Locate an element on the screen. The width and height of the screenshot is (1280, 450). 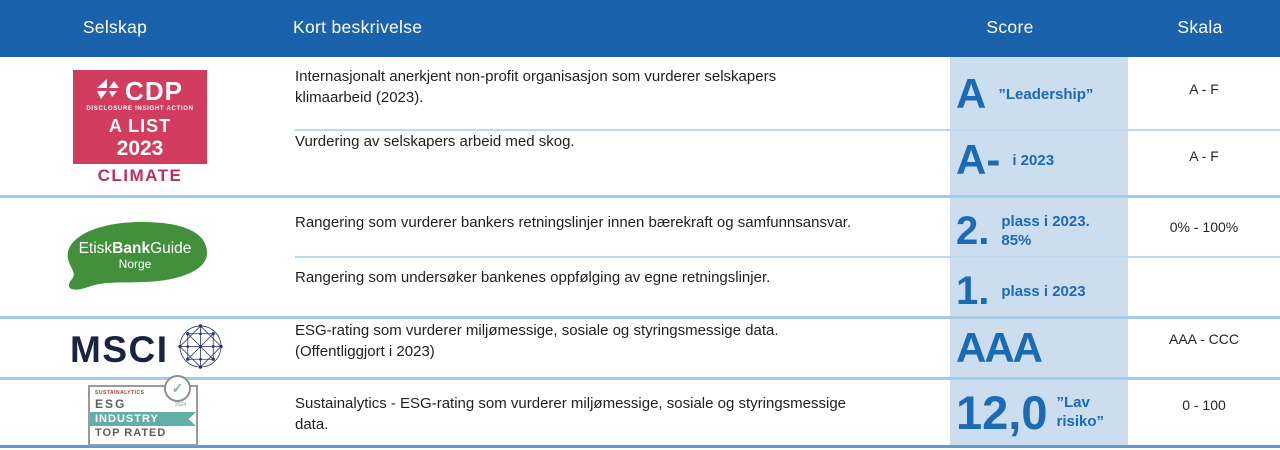
score-note: i 2023 is located at coordinates (1033, 160).